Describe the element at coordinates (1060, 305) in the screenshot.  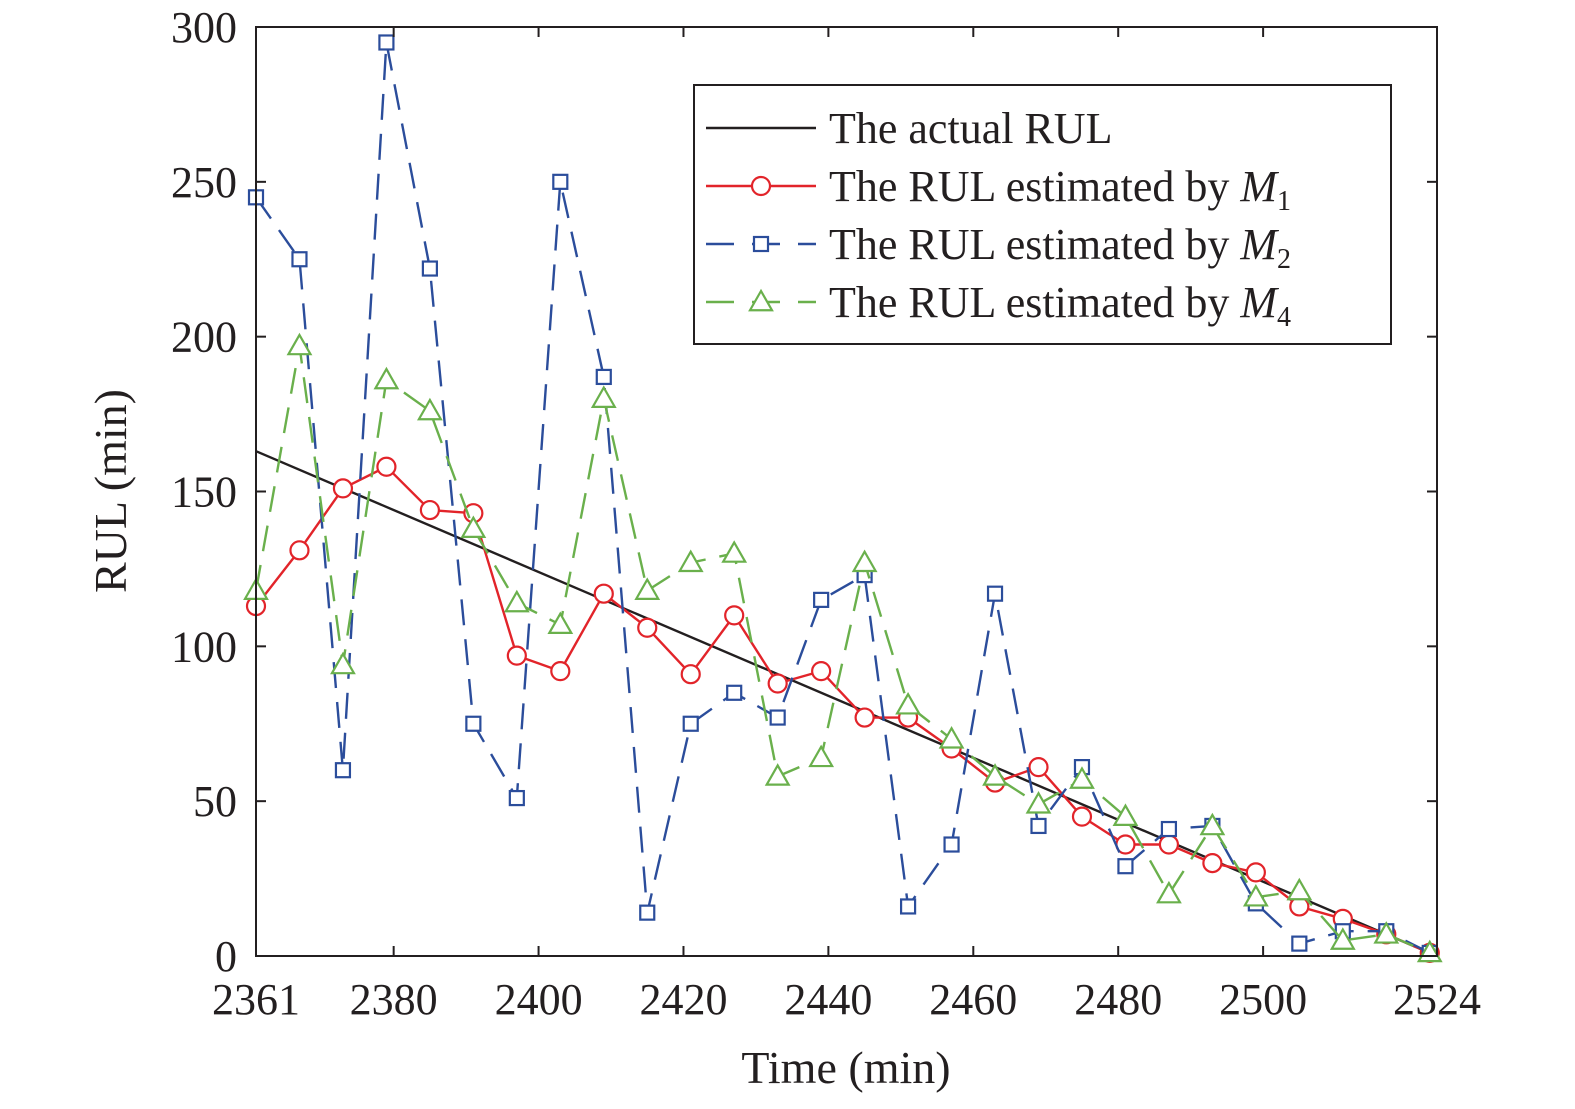
I see `legend-label: The RUL estimated by M4` at that location.